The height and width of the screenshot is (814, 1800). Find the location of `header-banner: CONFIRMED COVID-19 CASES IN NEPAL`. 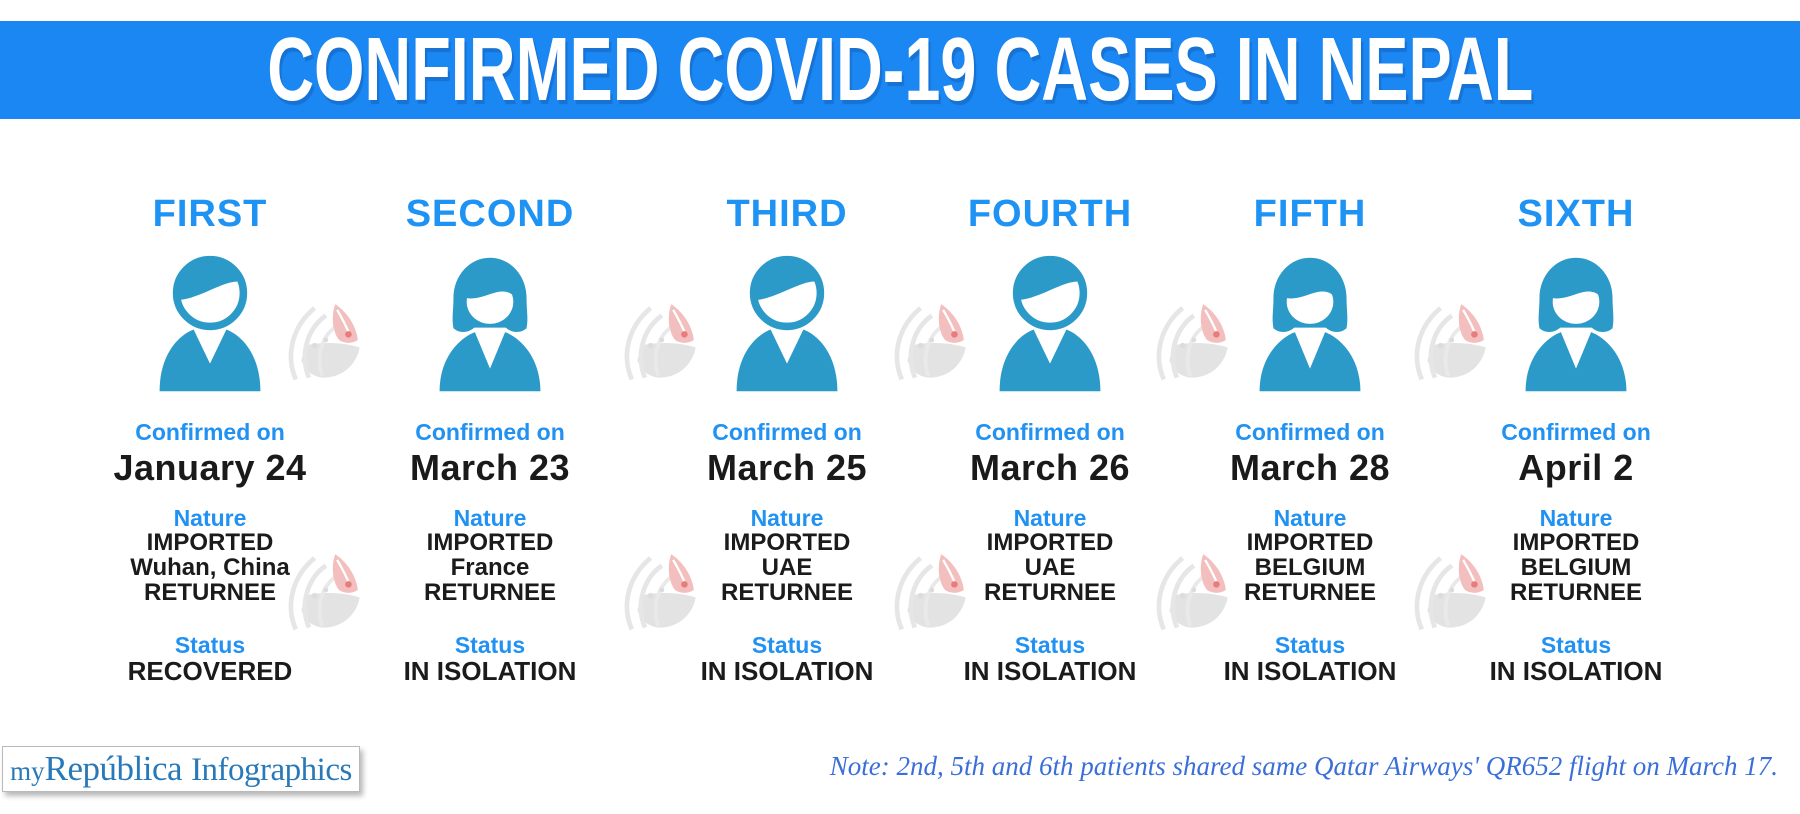

header-banner: CONFIRMED COVID-19 CASES IN NEPAL is located at coordinates (900, 69).